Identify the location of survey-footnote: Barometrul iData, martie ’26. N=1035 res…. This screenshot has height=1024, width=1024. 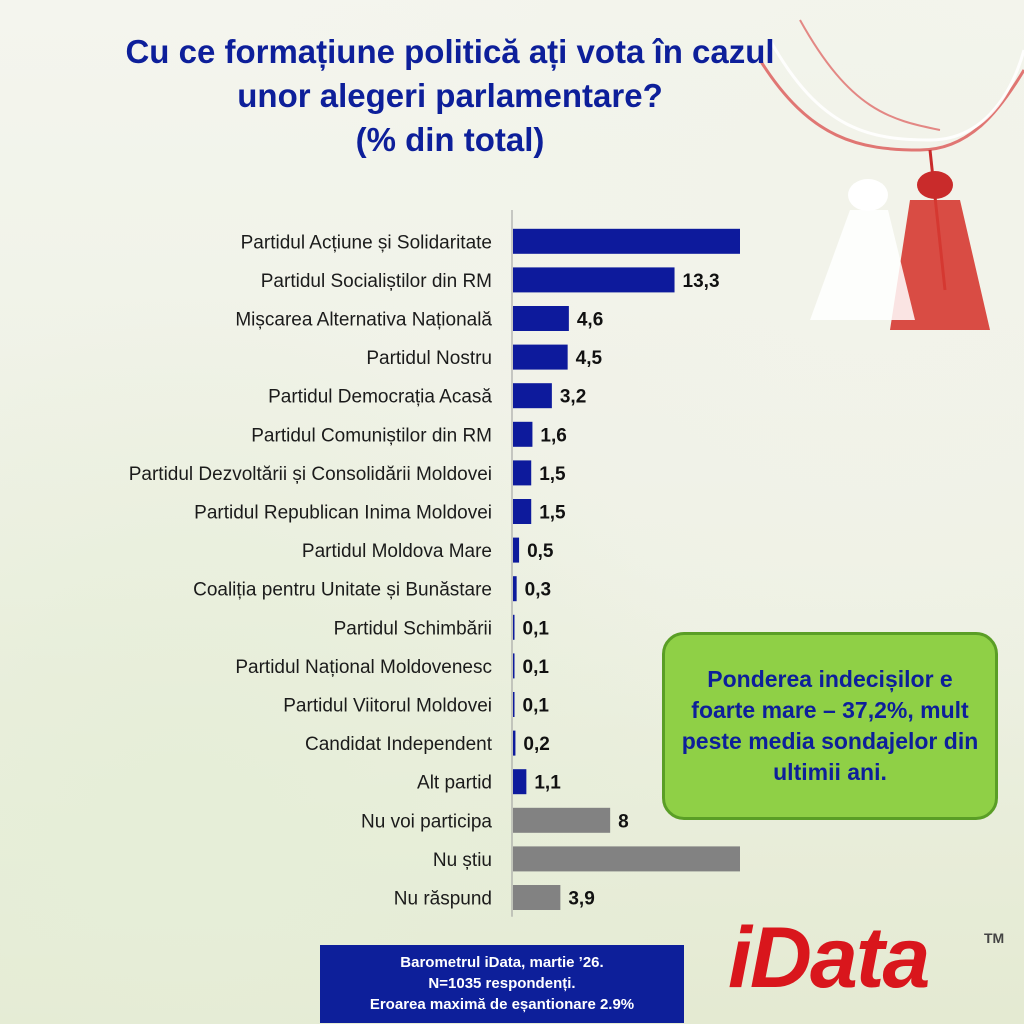
(502, 984).